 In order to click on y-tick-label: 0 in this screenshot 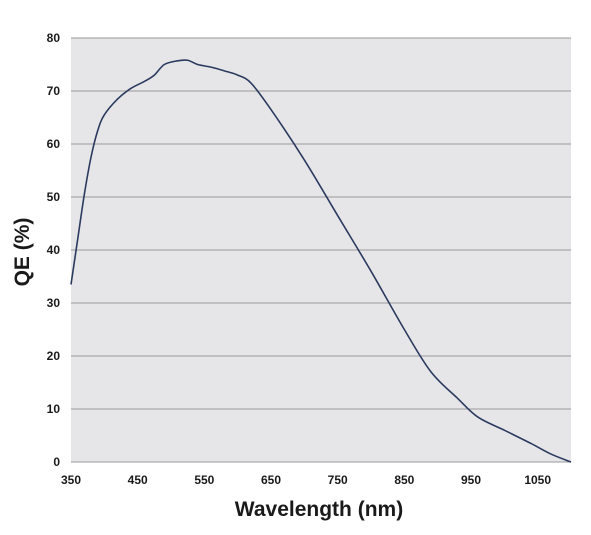, I will do `click(56, 462)`.